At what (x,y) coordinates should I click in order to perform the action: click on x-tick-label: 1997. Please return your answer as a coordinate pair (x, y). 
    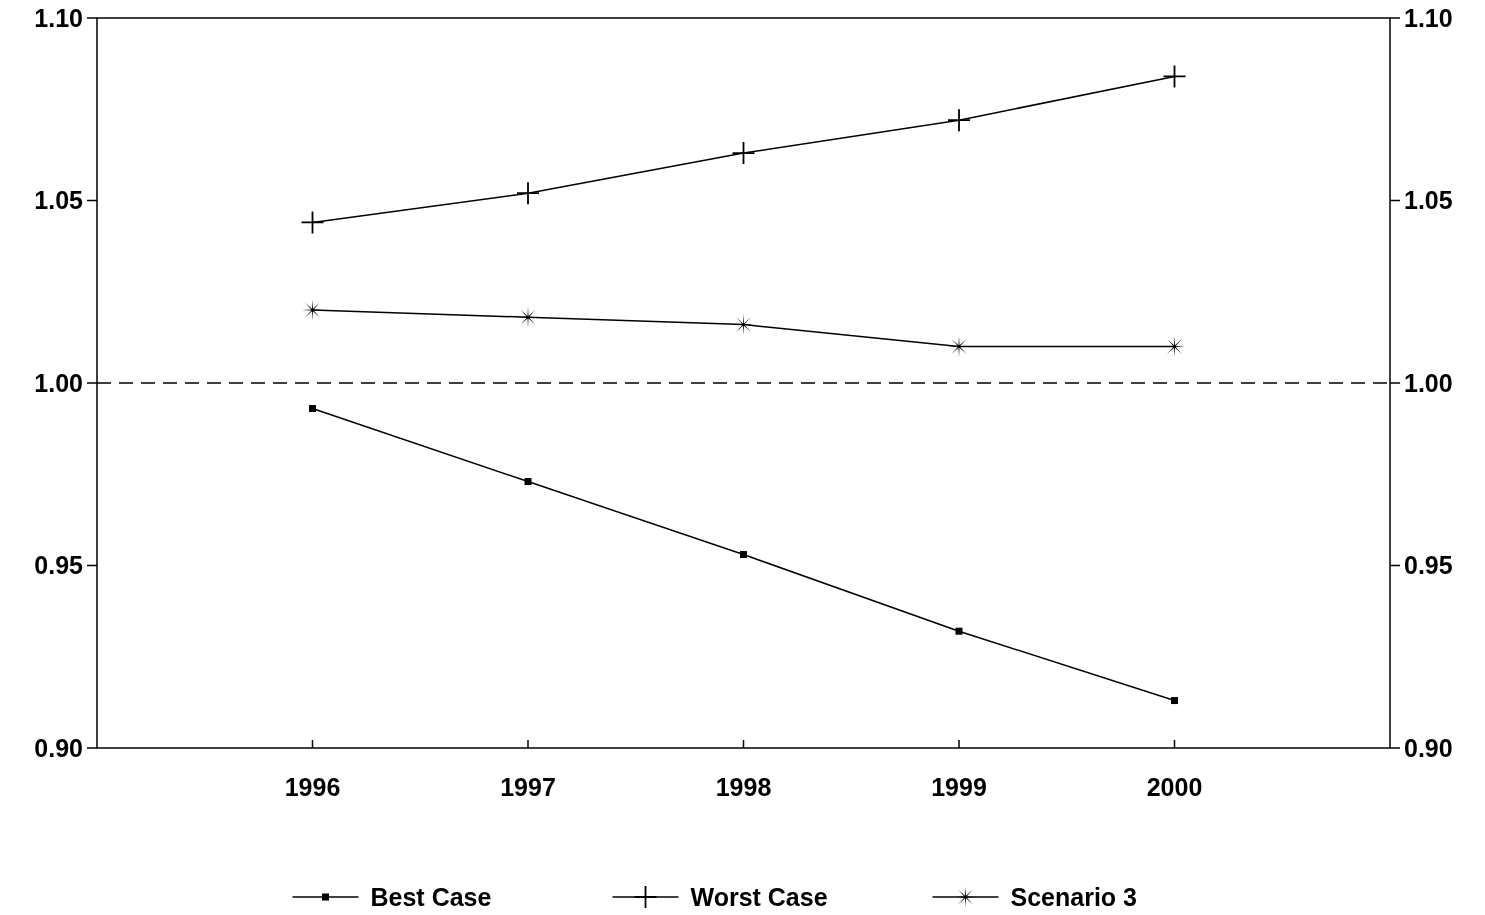
    Looking at the image, I should click on (528, 787).